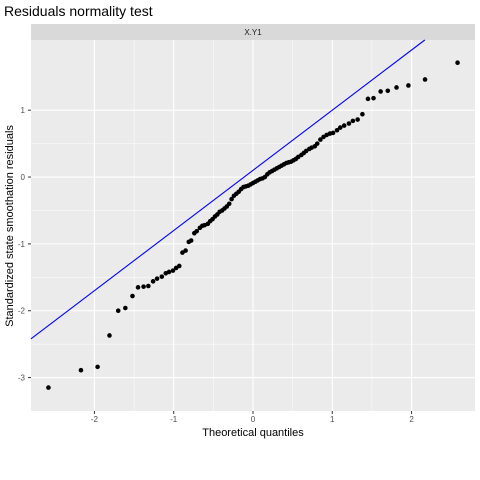  What do you see at coordinates (22, 378) in the screenshot?
I see `y-tick-label: -3` at bounding box center [22, 378].